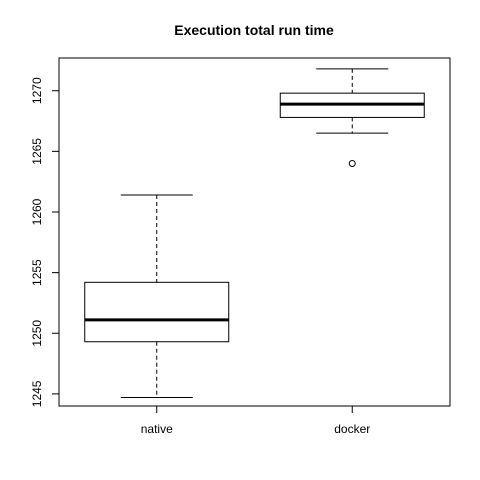 The width and height of the screenshot is (480, 480). What do you see at coordinates (37, 333) in the screenshot?
I see `y-tick-label: 1250` at bounding box center [37, 333].